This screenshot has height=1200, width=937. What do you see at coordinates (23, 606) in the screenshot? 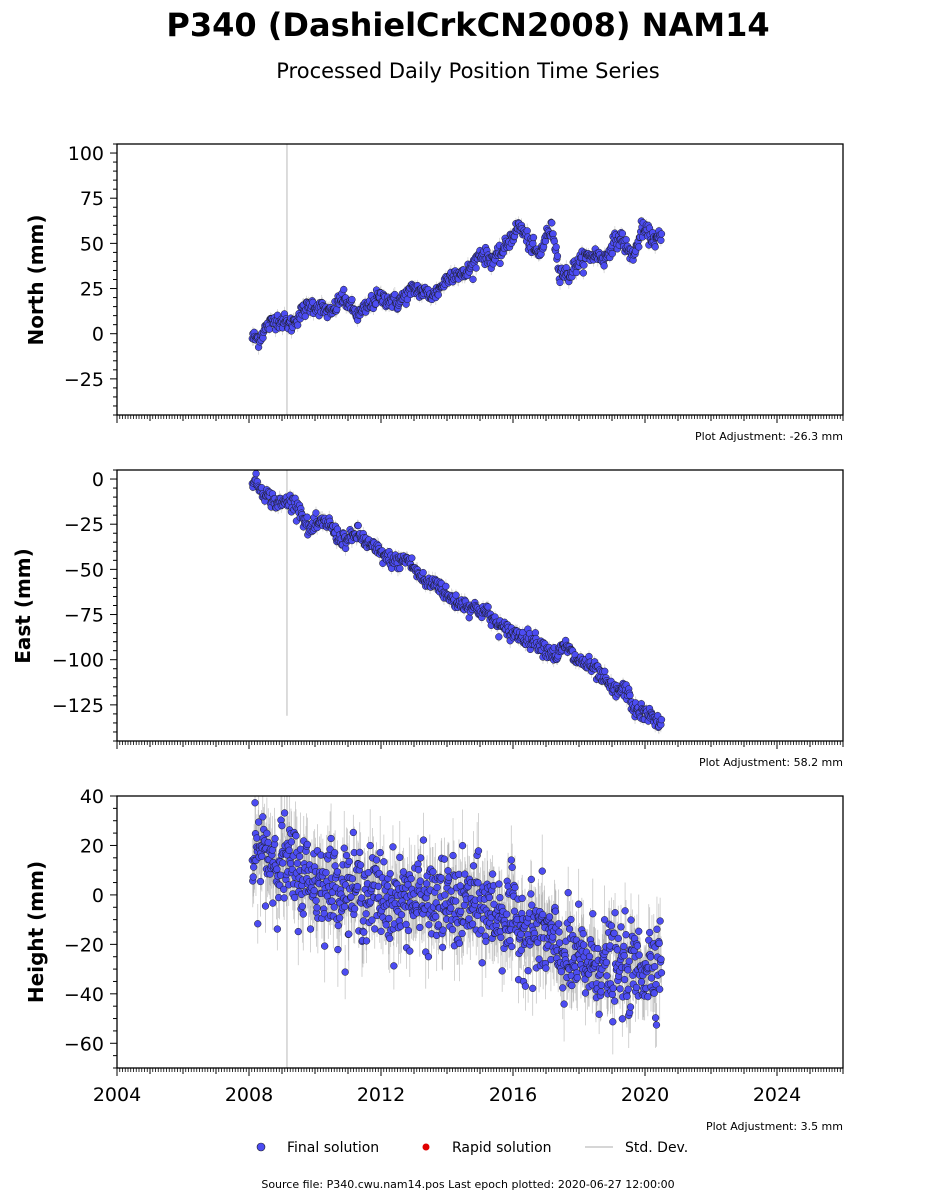
I see `y-axis-label: East (mm)` at bounding box center [23, 606].